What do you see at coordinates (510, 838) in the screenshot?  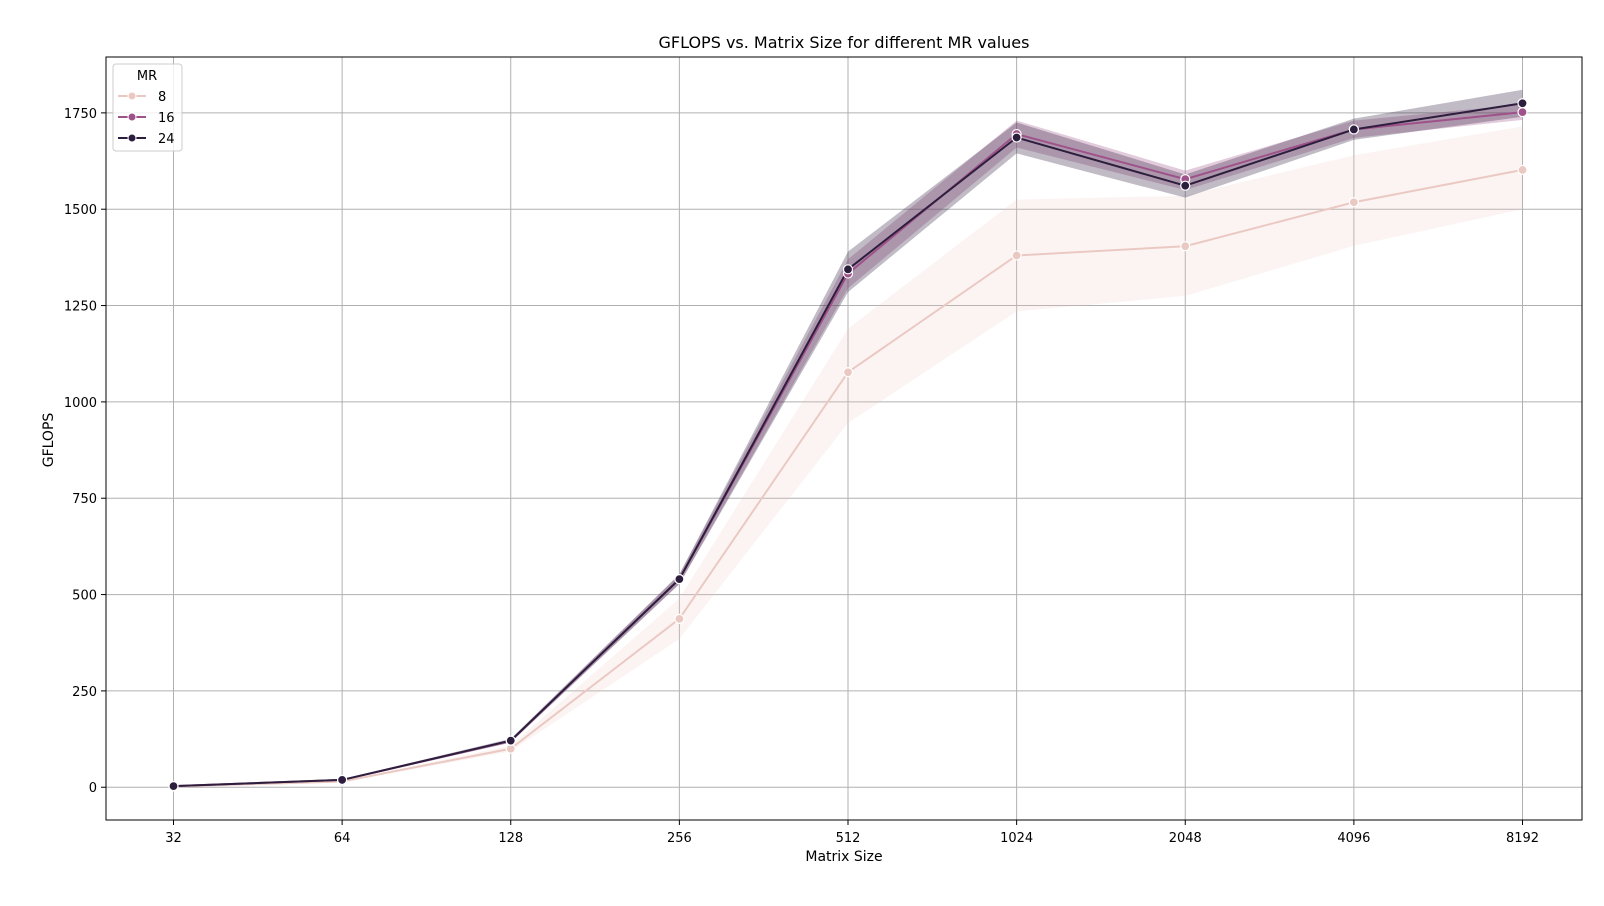 I see `x-tick-label: 128` at bounding box center [510, 838].